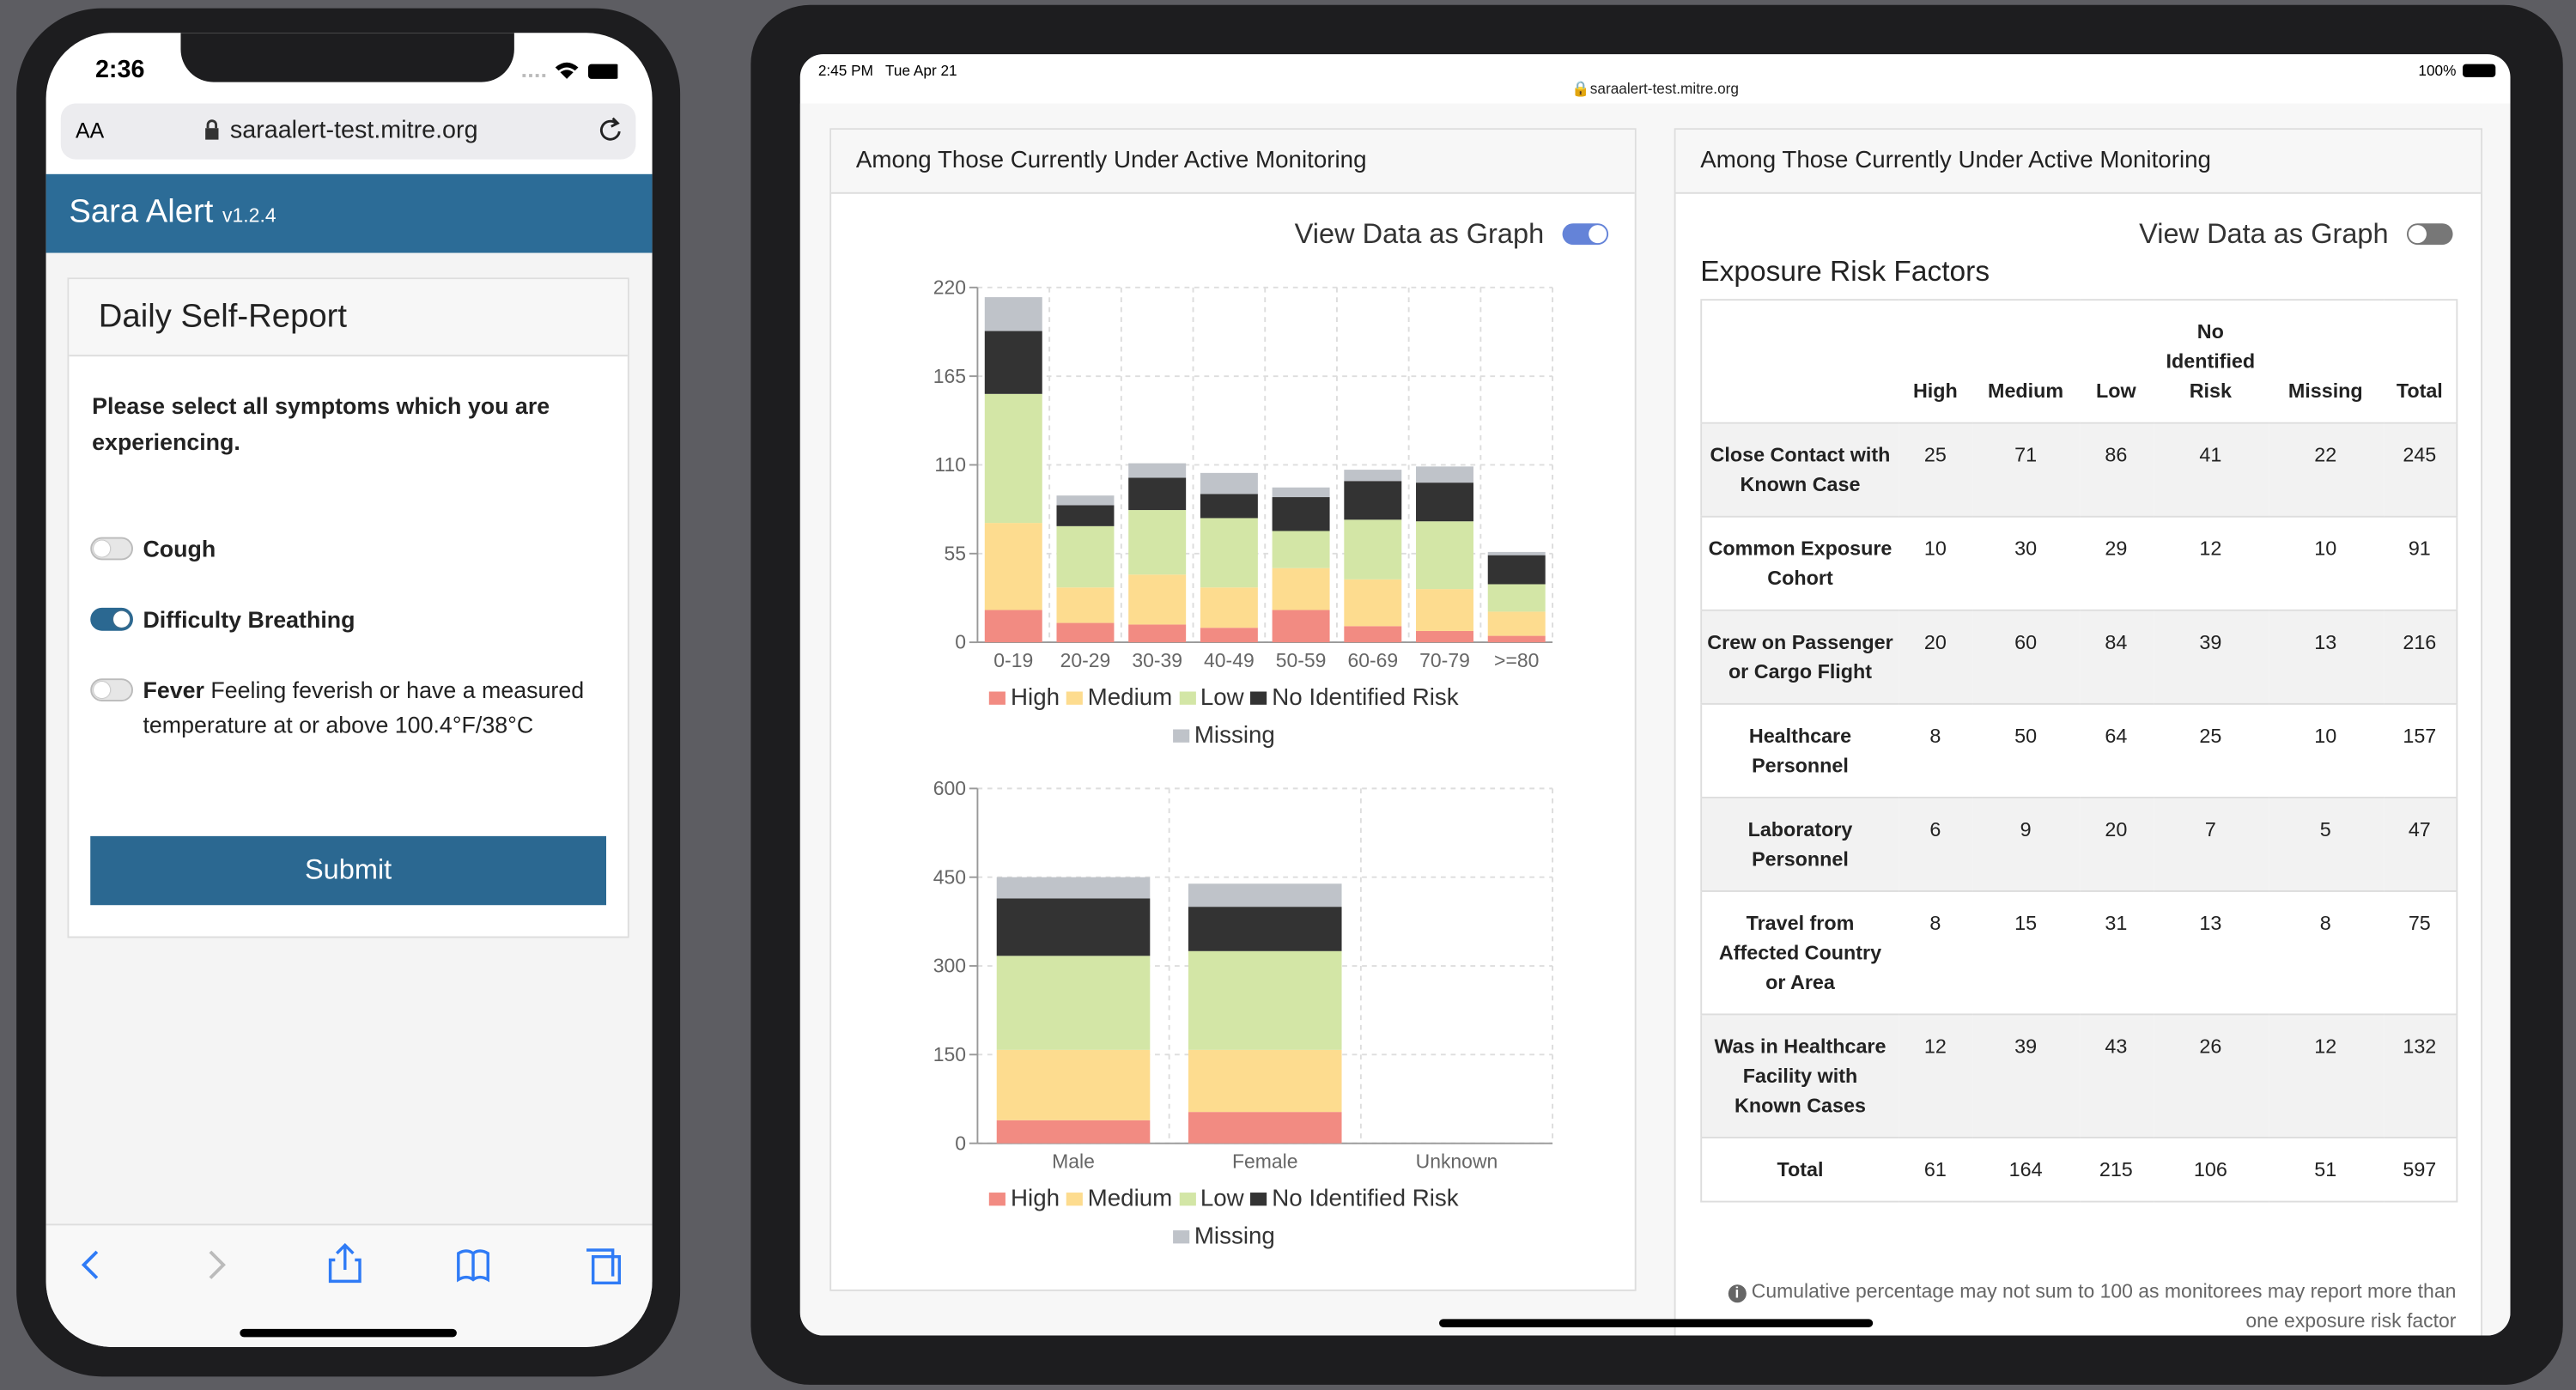  I want to click on reload-icon, so click(611, 131).